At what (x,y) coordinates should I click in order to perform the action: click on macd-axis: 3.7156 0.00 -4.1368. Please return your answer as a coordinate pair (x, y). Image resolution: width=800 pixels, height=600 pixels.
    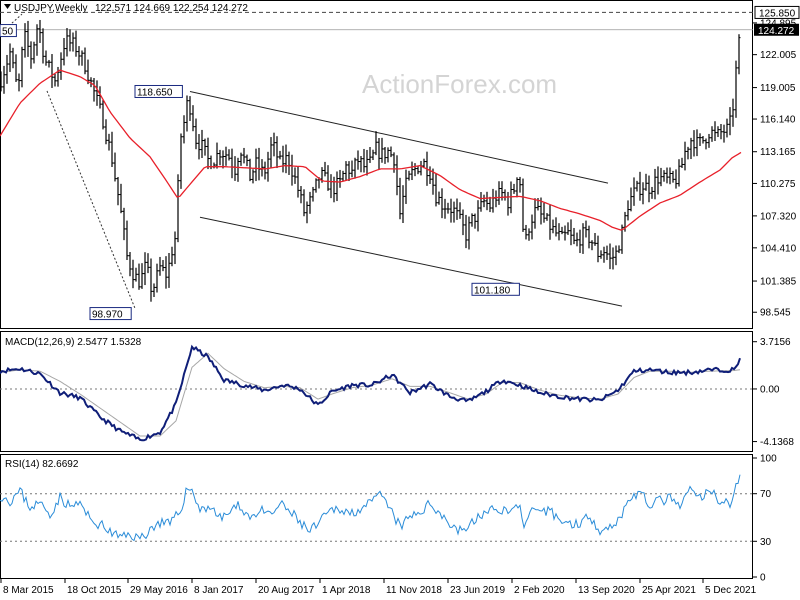
    Looking at the image, I should click on (773, 392).